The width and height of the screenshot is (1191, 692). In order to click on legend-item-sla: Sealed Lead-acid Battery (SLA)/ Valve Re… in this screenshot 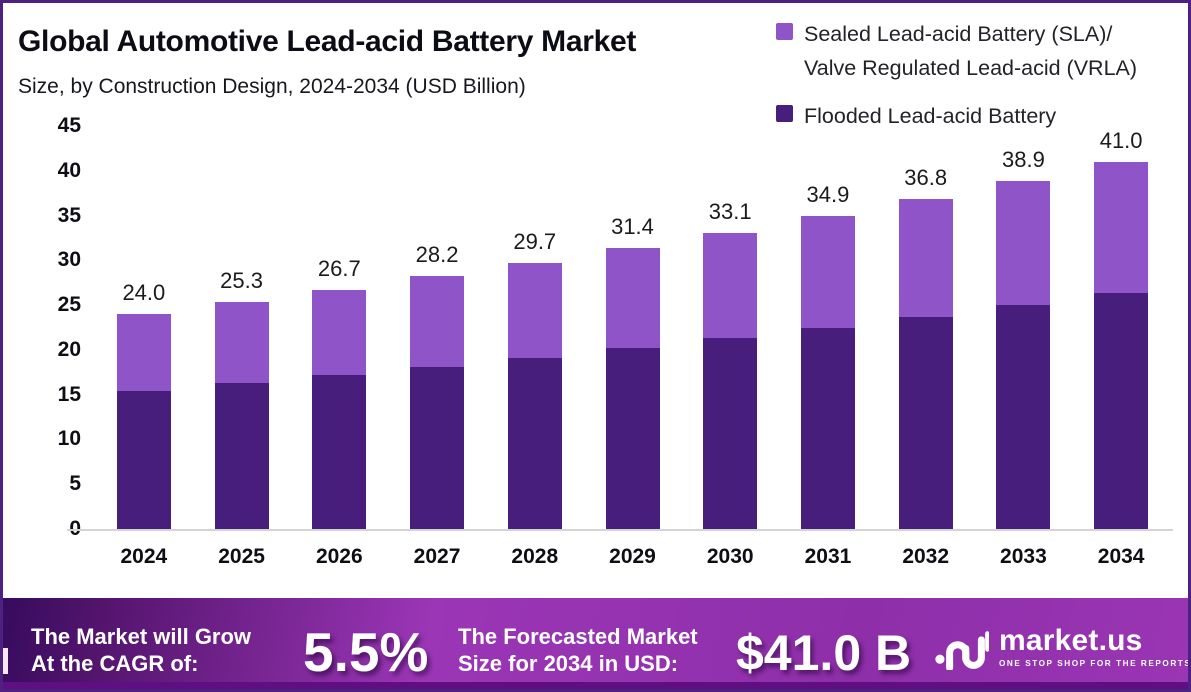, I will do `click(976, 51)`.